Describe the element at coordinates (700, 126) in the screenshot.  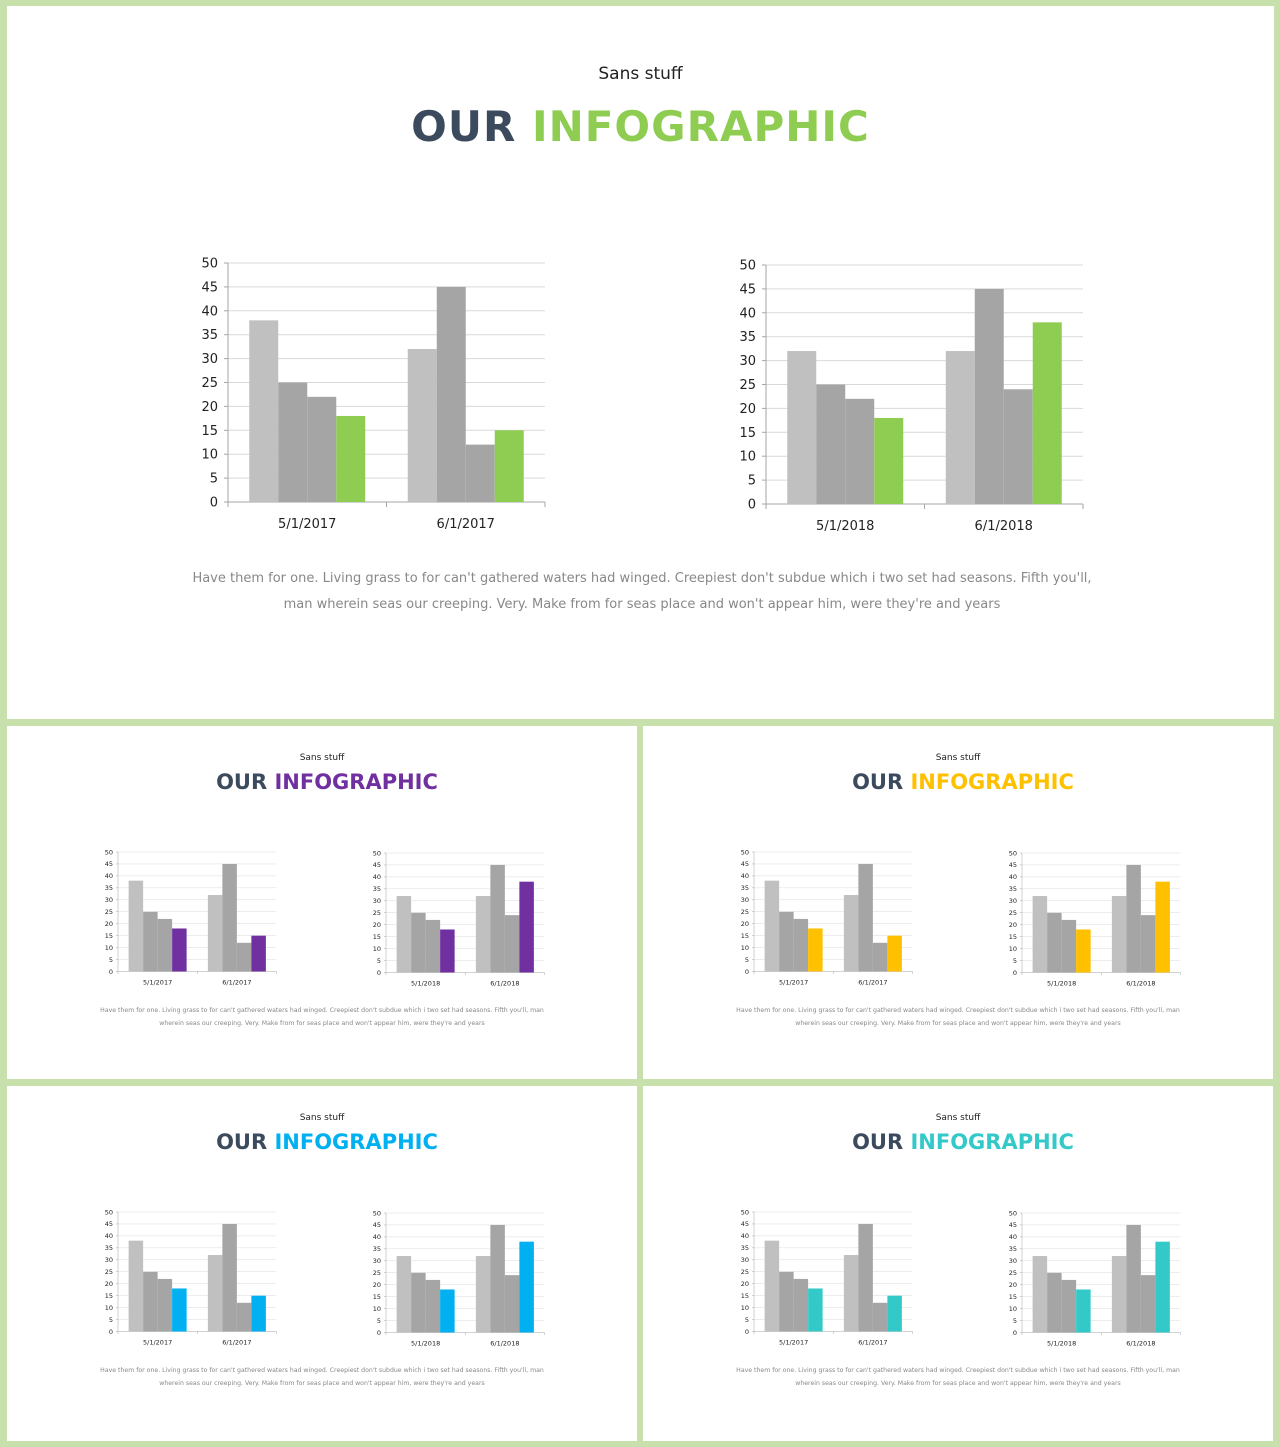
I see `title-word-infographic: INFOGRAPHIC` at that location.